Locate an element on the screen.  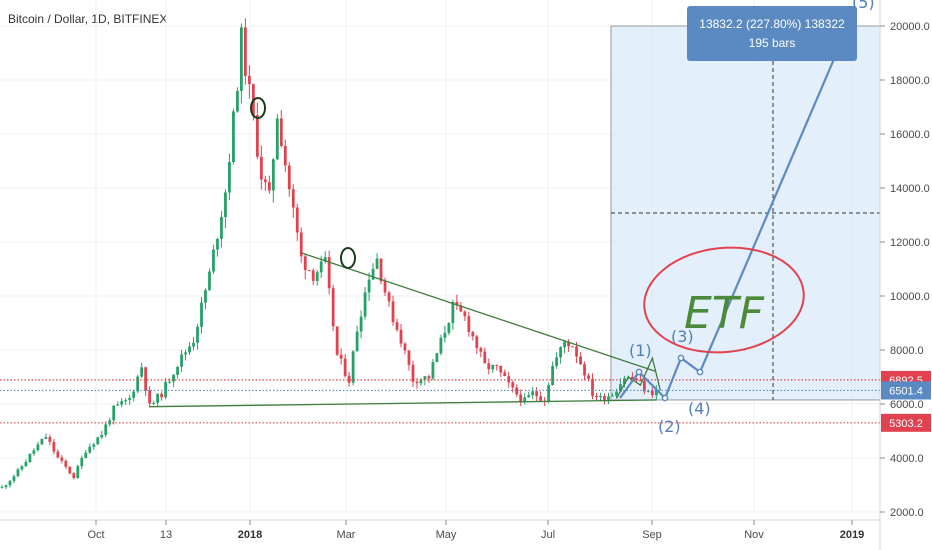
price-tick-label: 14000.0 is located at coordinates (910, 189).